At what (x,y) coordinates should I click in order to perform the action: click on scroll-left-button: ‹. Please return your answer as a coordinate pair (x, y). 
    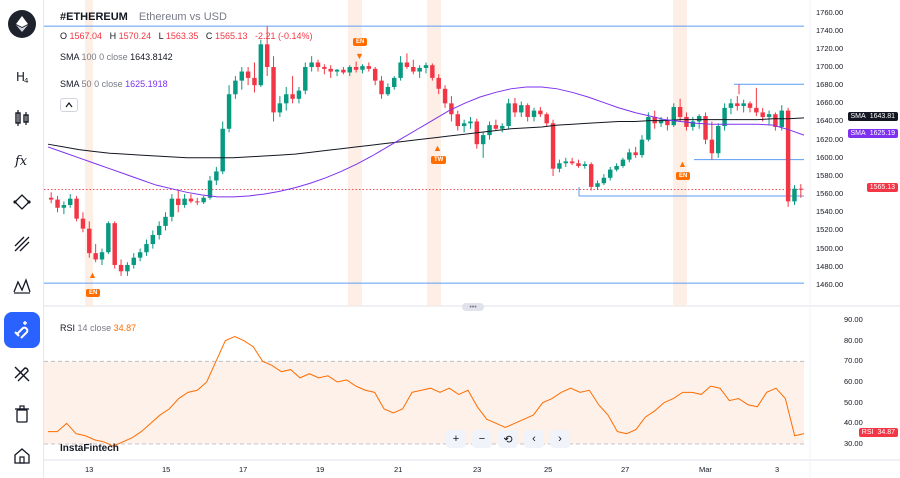
    Looking at the image, I should click on (534, 439).